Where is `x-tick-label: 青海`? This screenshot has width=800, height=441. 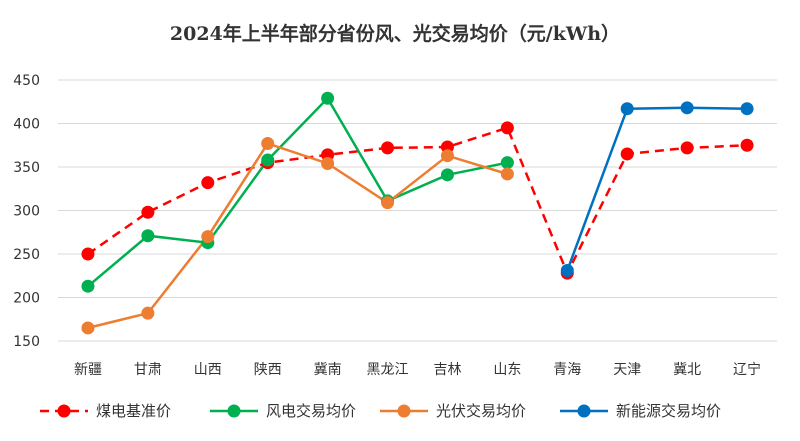
x-tick-label: 青海 is located at coordinates (567, 370).